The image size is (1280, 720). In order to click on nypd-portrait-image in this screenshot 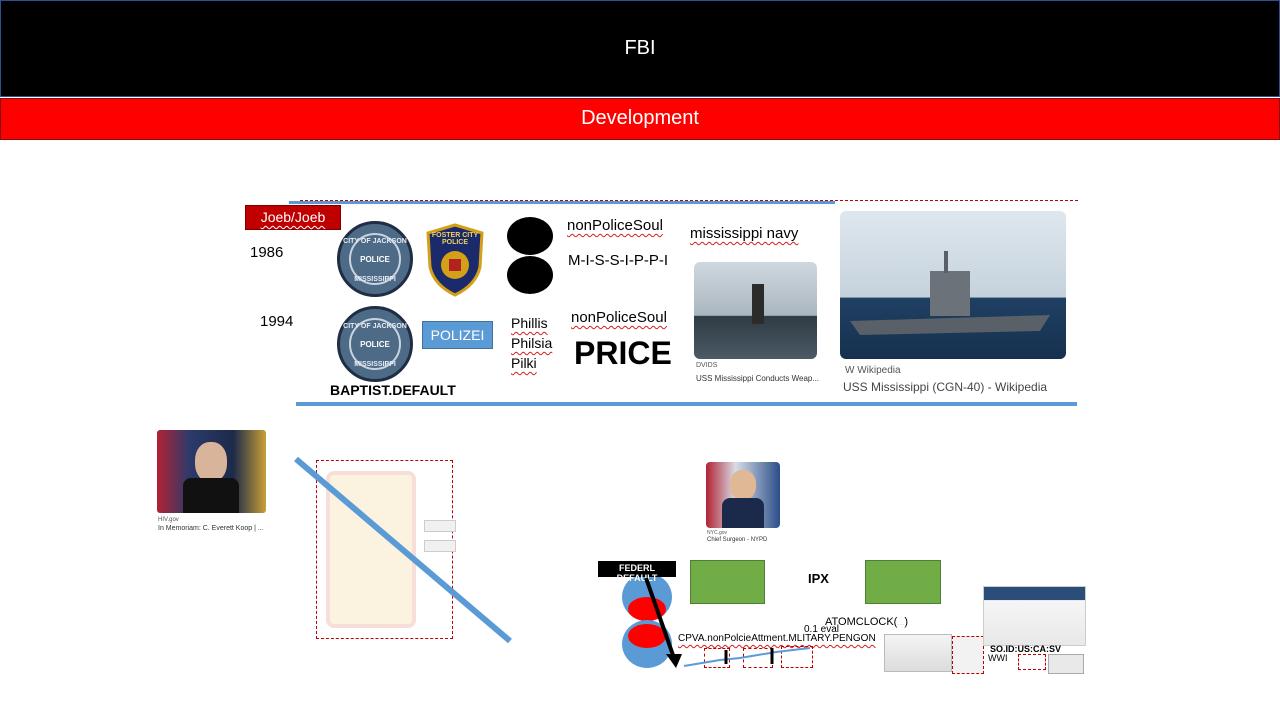, I will do `click(743, 495)`.